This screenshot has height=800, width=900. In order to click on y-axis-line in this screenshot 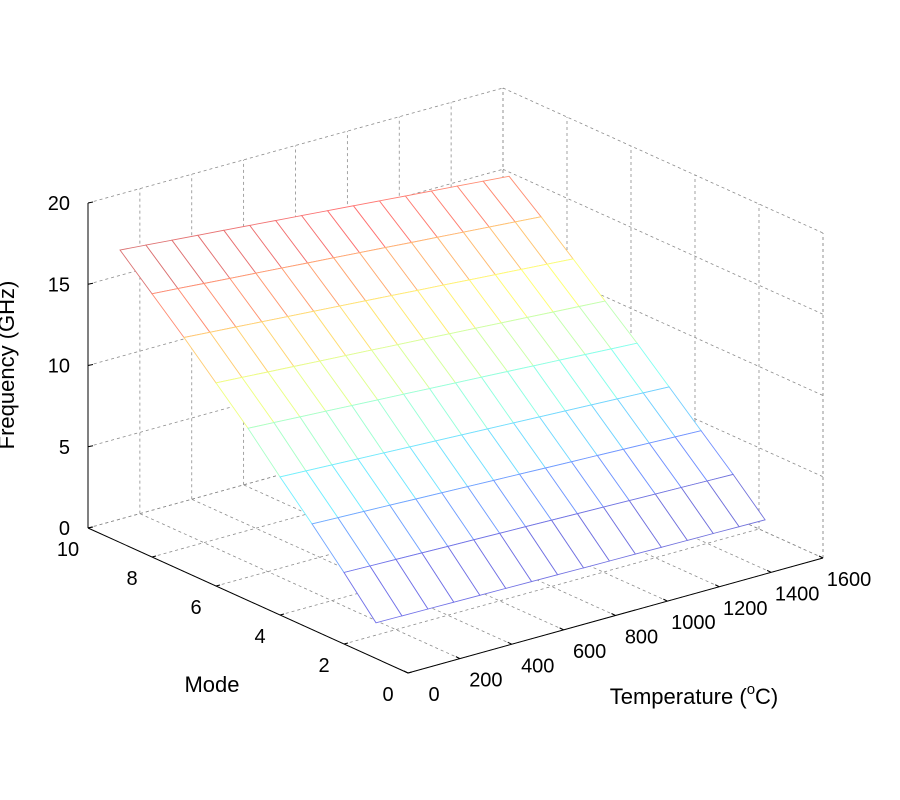, I will do `click(248, 600)`.